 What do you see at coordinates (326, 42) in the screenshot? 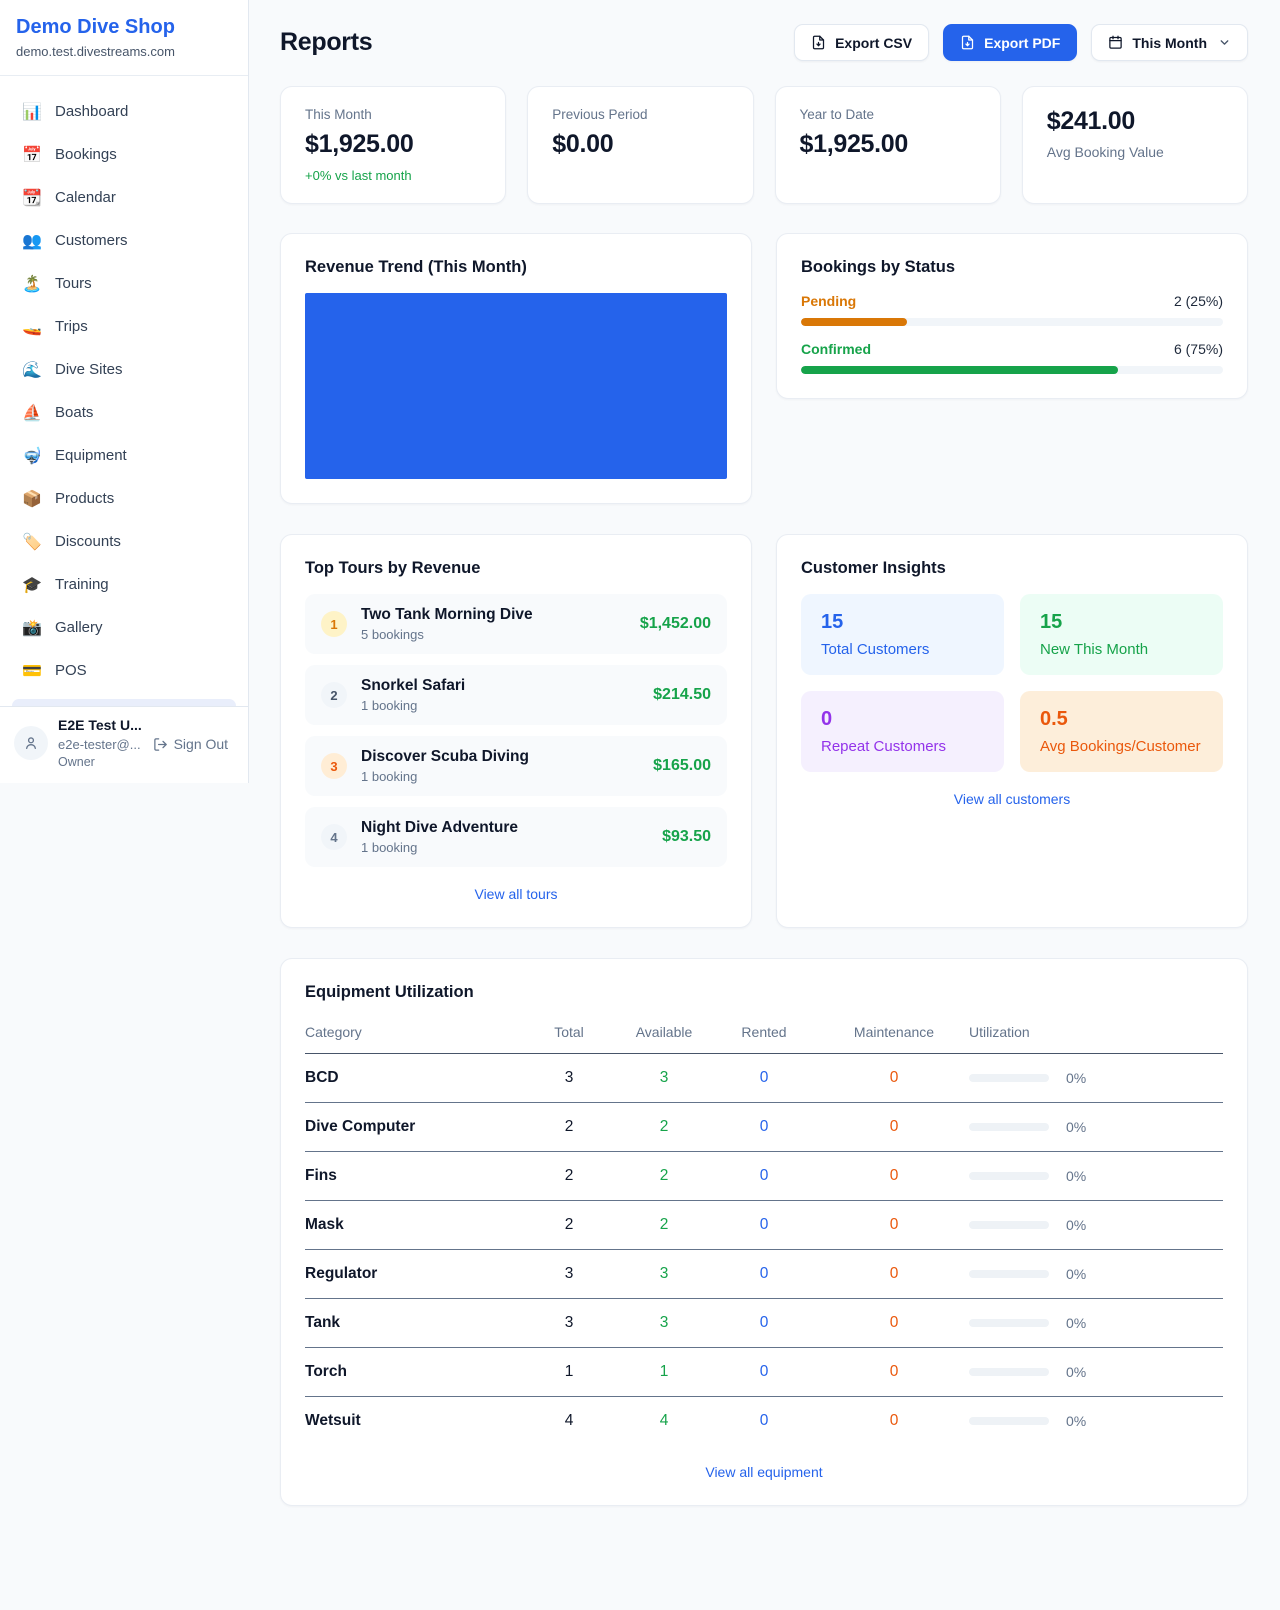
I see `page-title: Reports` at bounding box center [326, 42].